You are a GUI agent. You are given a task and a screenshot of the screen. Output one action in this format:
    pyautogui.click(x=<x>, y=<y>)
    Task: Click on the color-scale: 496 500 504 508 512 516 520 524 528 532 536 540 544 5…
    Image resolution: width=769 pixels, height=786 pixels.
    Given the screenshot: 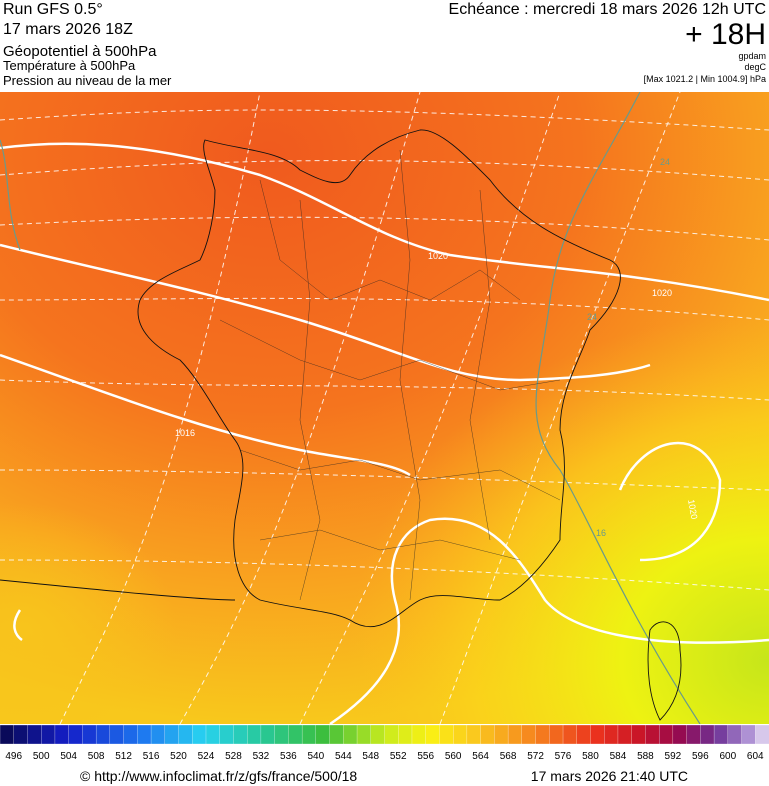 What is the action you would take?
    pyautogui.click(x=384, y=743)
    